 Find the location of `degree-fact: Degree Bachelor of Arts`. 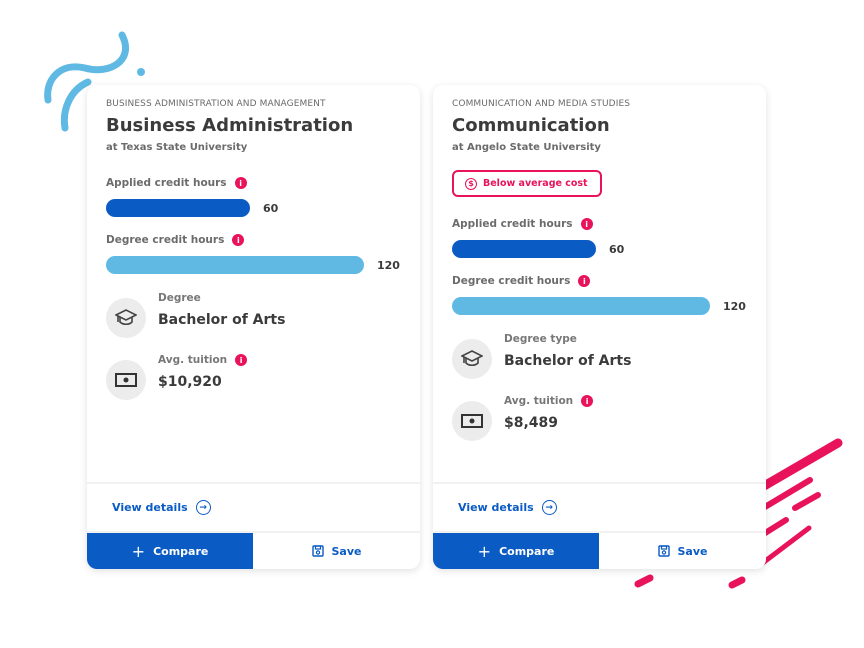

degree-fact: Degree Bachelor of Arts is located at coordinates (253, 315).